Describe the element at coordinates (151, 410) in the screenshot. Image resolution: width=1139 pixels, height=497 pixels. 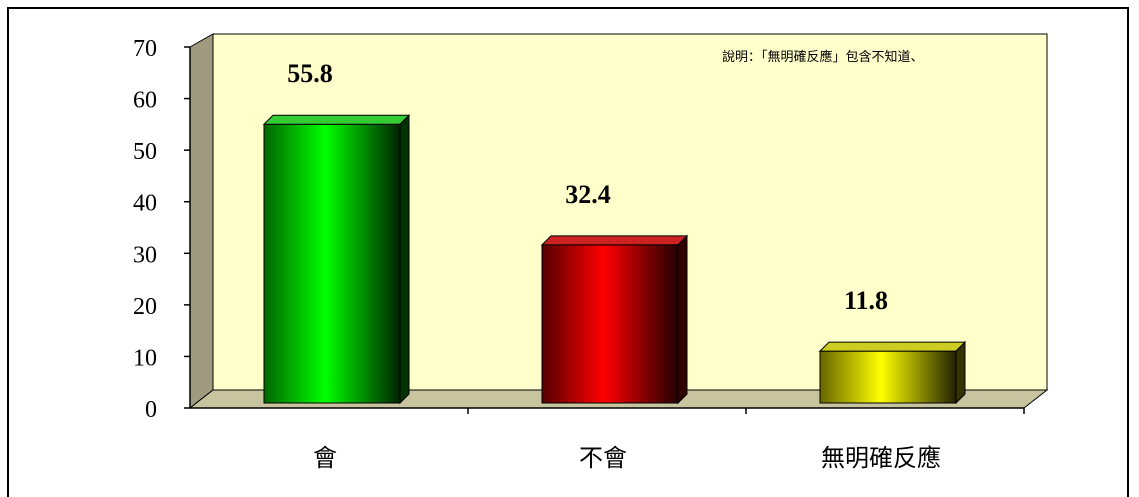
I see `y-tick-label: 0` at that location.